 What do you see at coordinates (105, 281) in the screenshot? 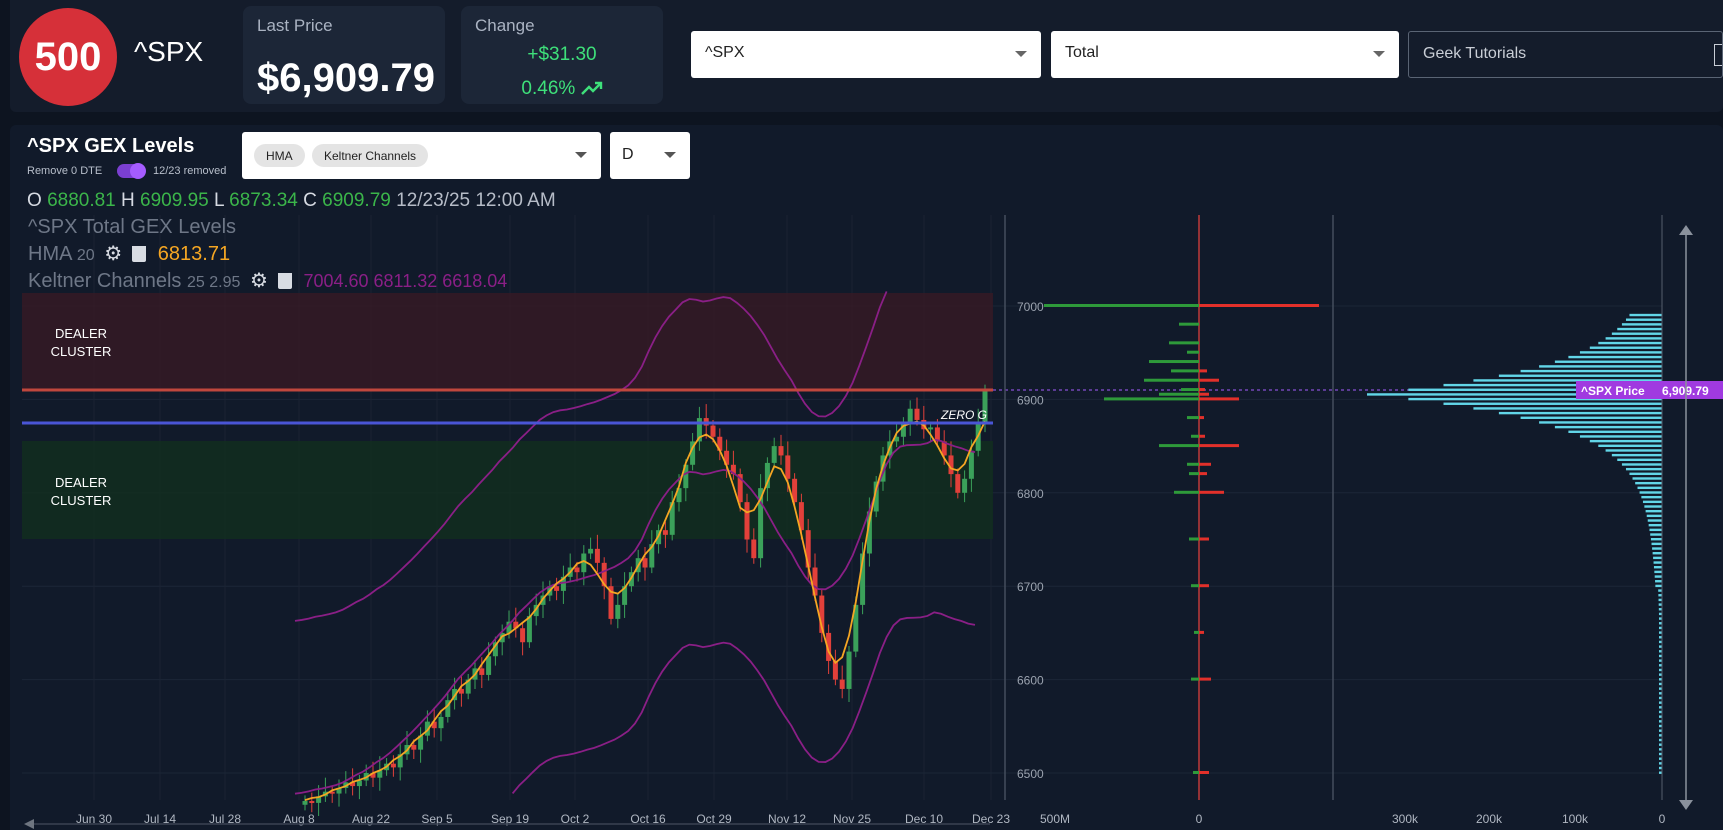
I see `keltner-label: Keltner Channels` at bounding box center [105, 281].